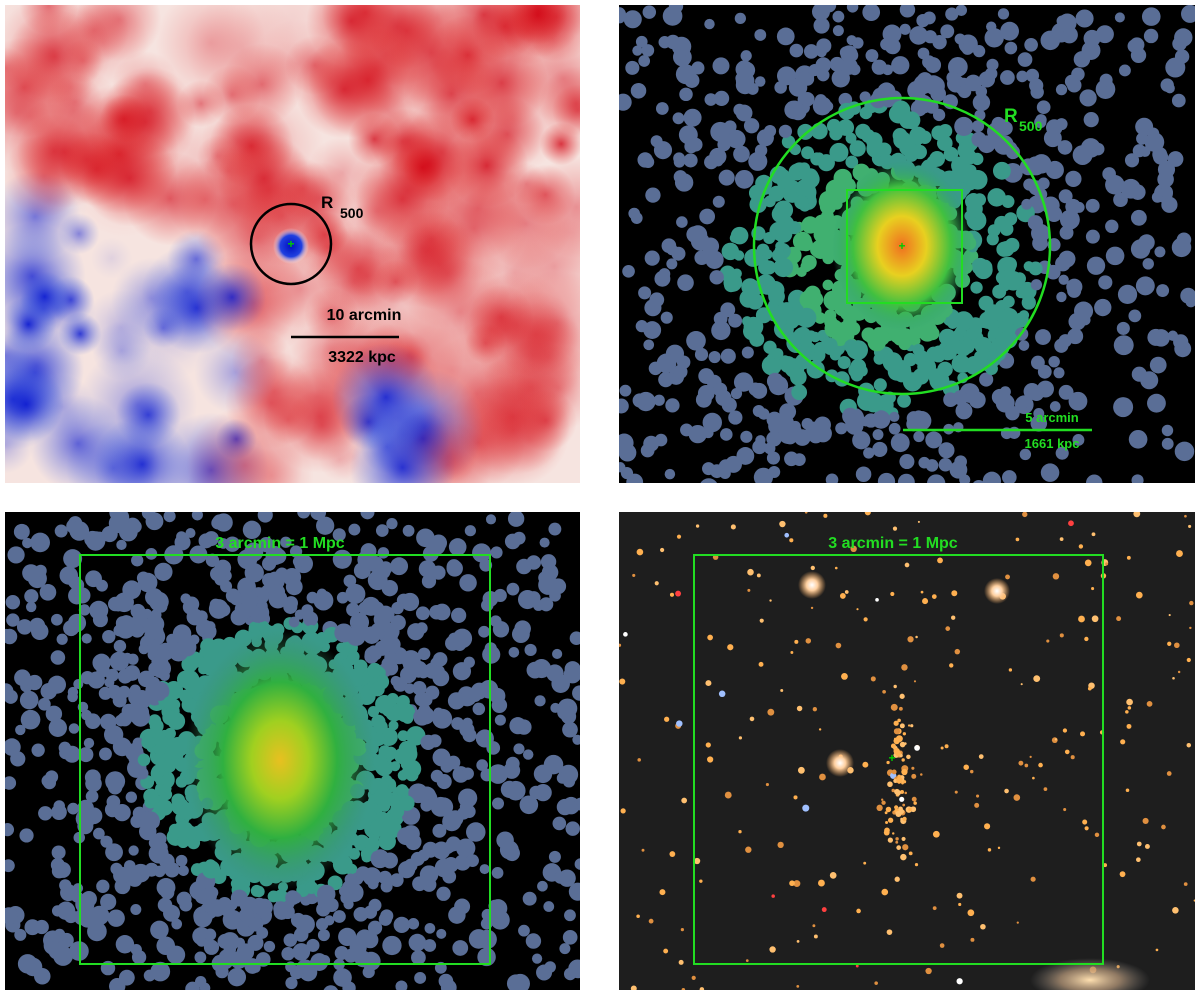 The height and width of the screenshot is (1001, 1200). Describe the element at coordinates (279, 543) in the screenshot. I see `scale-label: 3 arcmin = 1 Mpc` at that location.